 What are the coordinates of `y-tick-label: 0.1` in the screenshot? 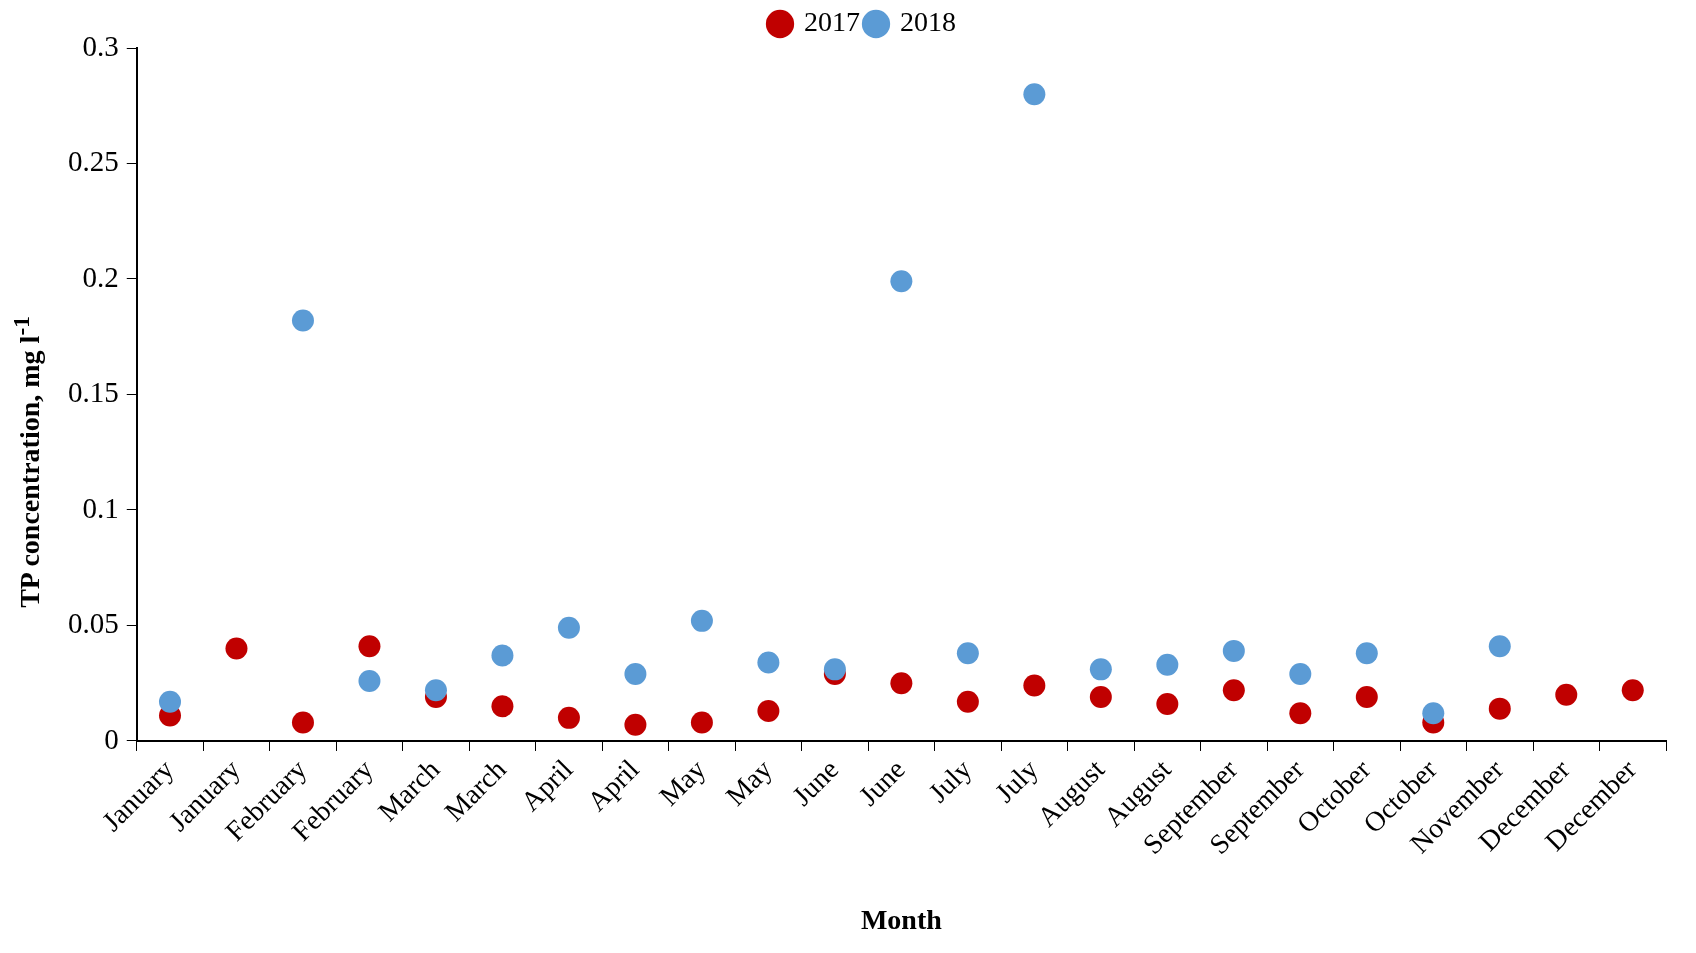 It's located at (100, 507).